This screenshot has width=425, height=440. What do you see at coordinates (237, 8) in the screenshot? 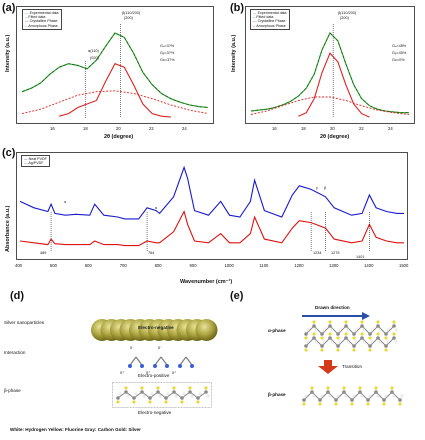
I see `panel-b-label: (b)` at bounding box center [237, 8].